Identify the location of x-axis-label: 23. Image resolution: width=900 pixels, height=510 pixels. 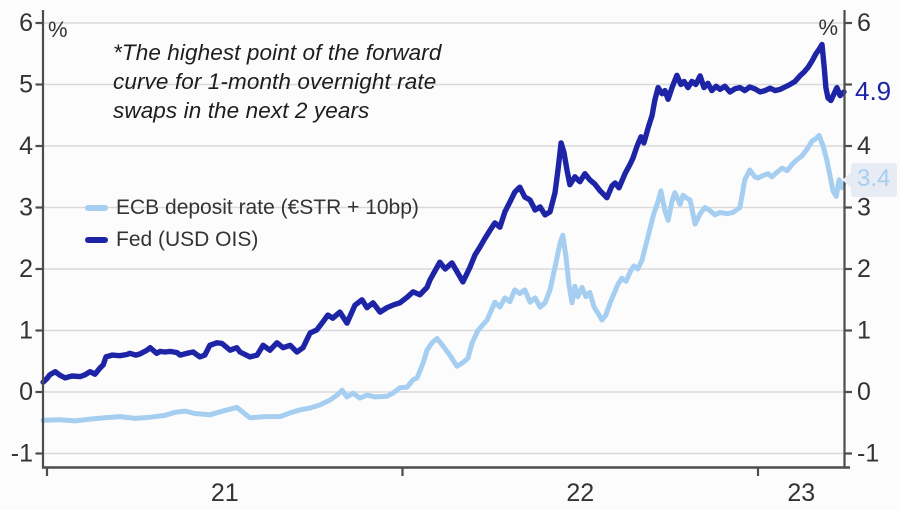
(801, 493).